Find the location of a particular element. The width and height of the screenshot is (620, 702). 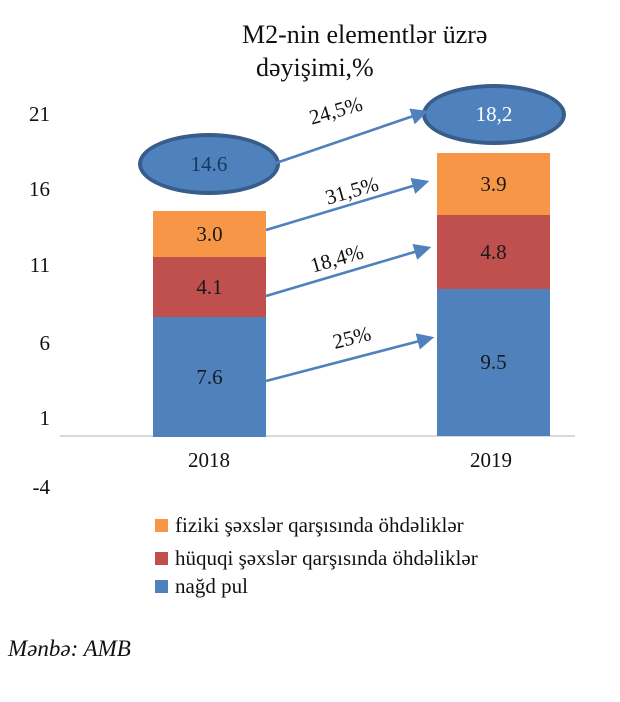

legend-item-huquqi: hüquqi şəxslər qarşısında öhdəliklər is located at coordinates (316, 558).